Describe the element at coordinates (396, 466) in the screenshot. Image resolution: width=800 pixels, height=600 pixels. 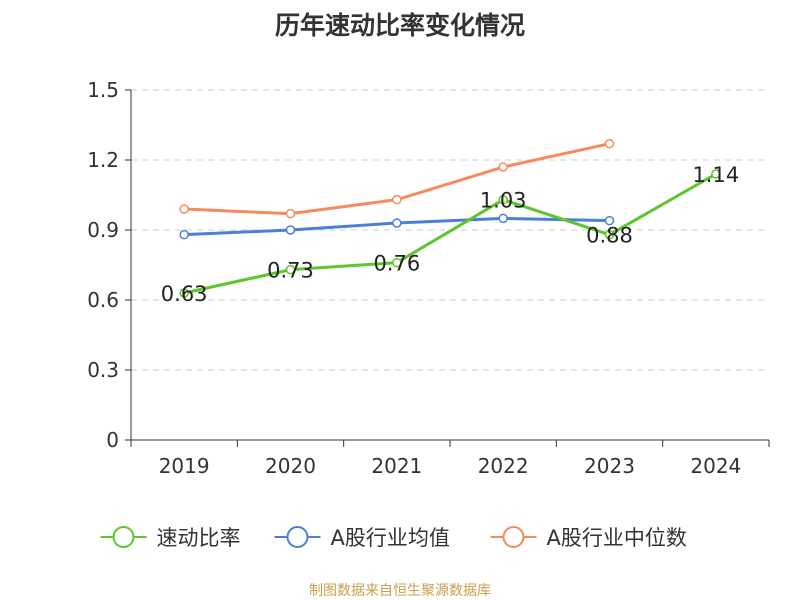
I see `x-tick-label: 2021` at that location.